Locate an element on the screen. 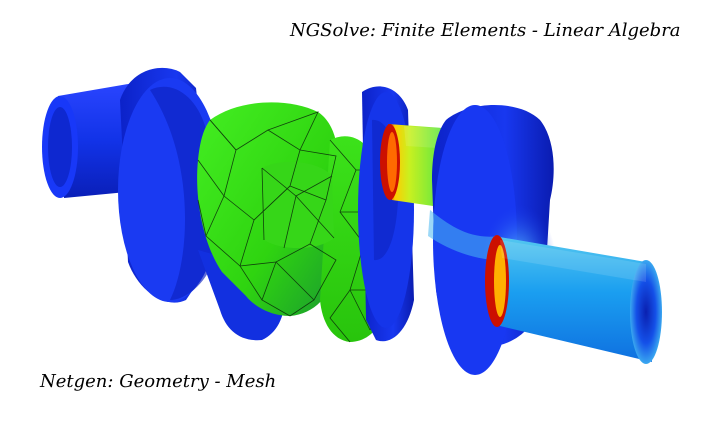  right-shaft is located at coordinates (573, 299).